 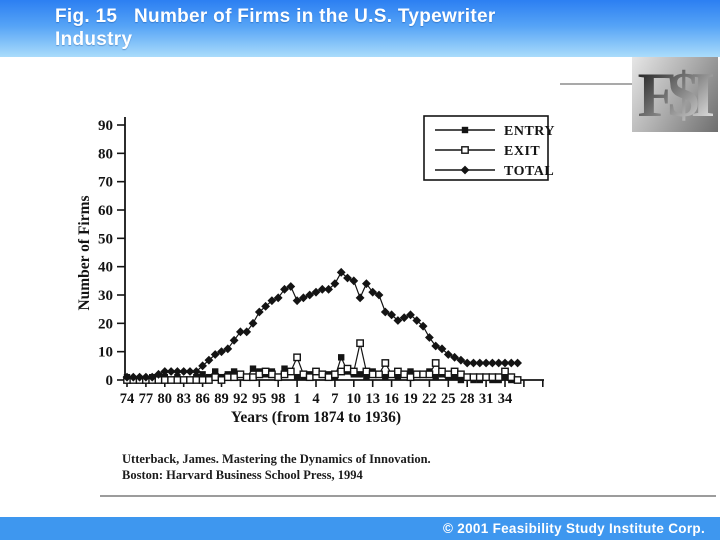 What do you see at coordinates (84, 252) in the screenshot?
I see `y-axis-title: Number of Firms` at bounding box center [84, 252].